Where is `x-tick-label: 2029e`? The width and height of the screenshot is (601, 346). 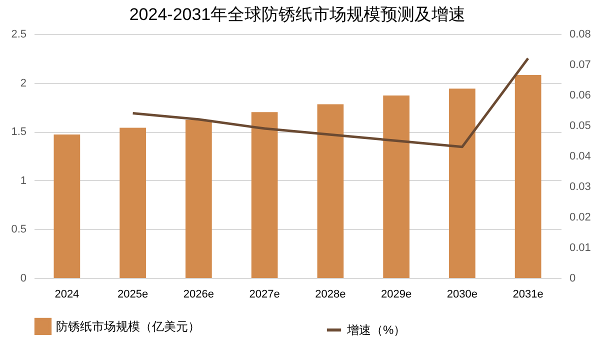 x-tick-label: 2029e is located at coordinates (396, 294).